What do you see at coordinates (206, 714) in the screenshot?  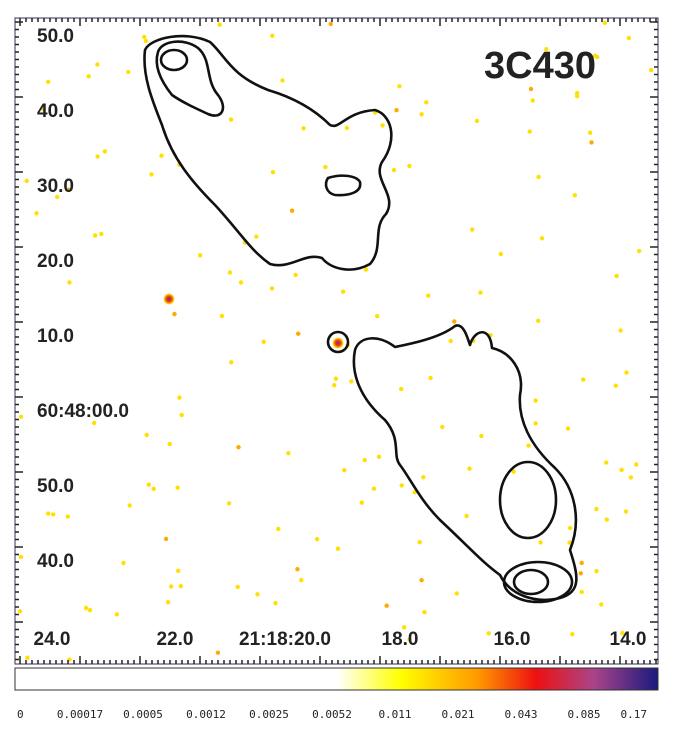 I see `colorbar-label: 0.0012` at bounding box center [206, 714].